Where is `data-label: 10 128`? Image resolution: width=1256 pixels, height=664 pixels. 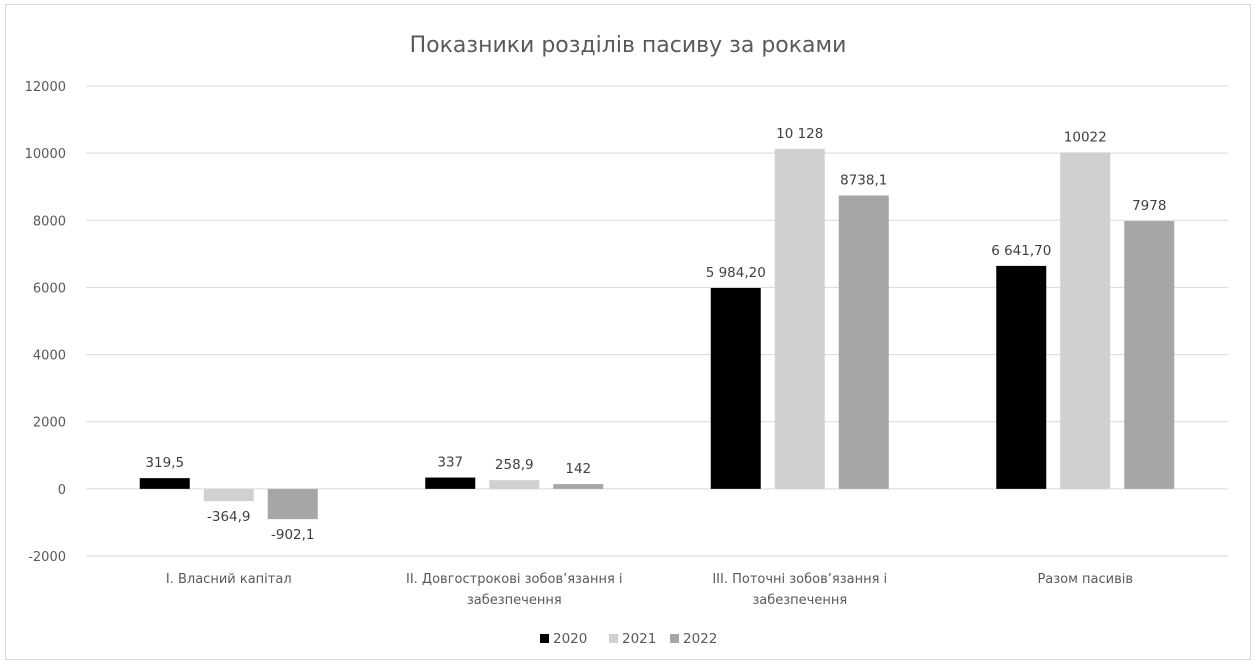
data-label: 10 128 is located at coordinates (799, 134).